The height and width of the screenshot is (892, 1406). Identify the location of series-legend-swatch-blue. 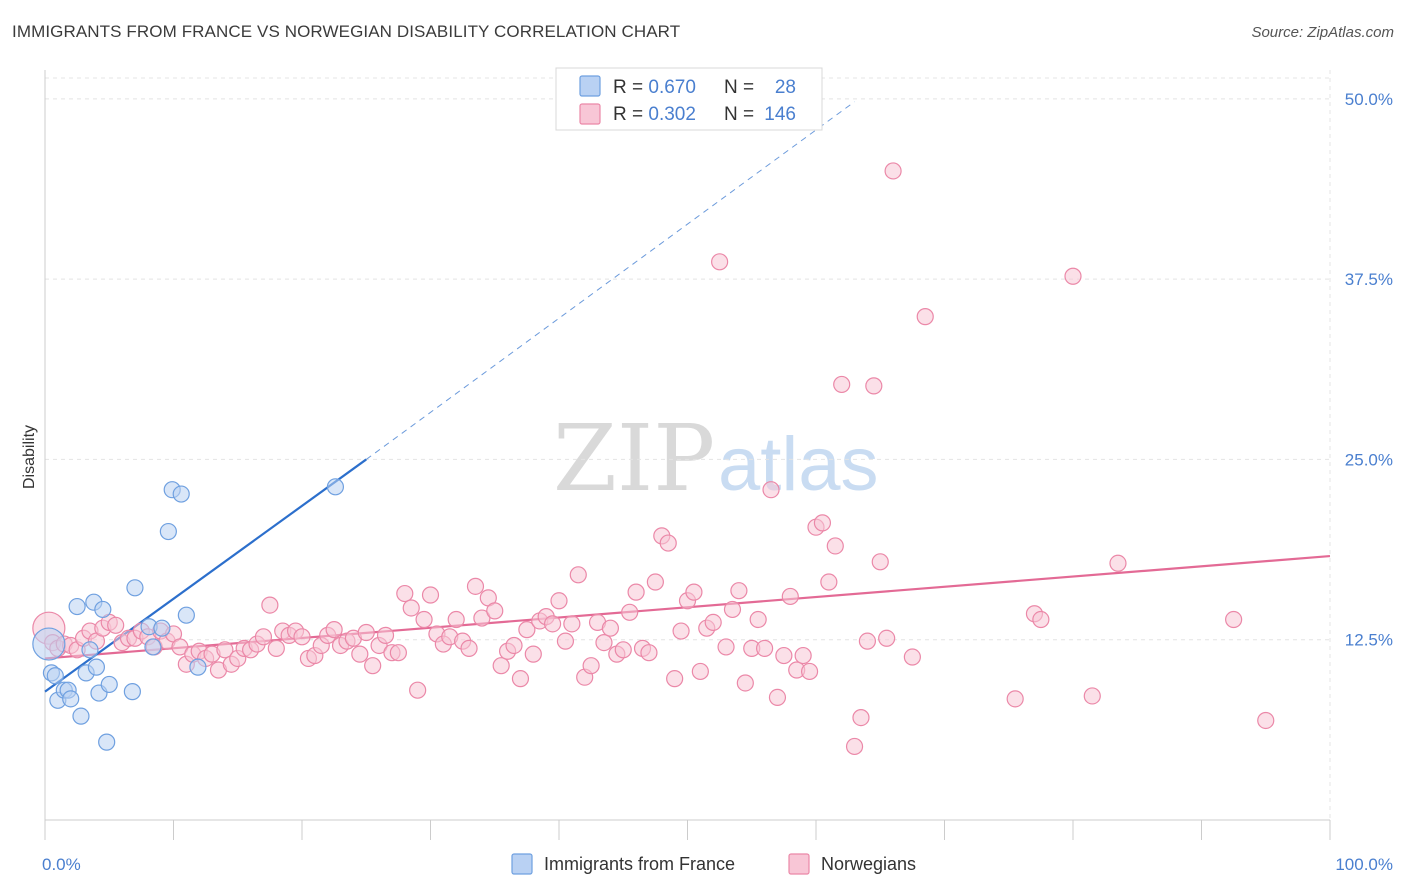
(522, 864).